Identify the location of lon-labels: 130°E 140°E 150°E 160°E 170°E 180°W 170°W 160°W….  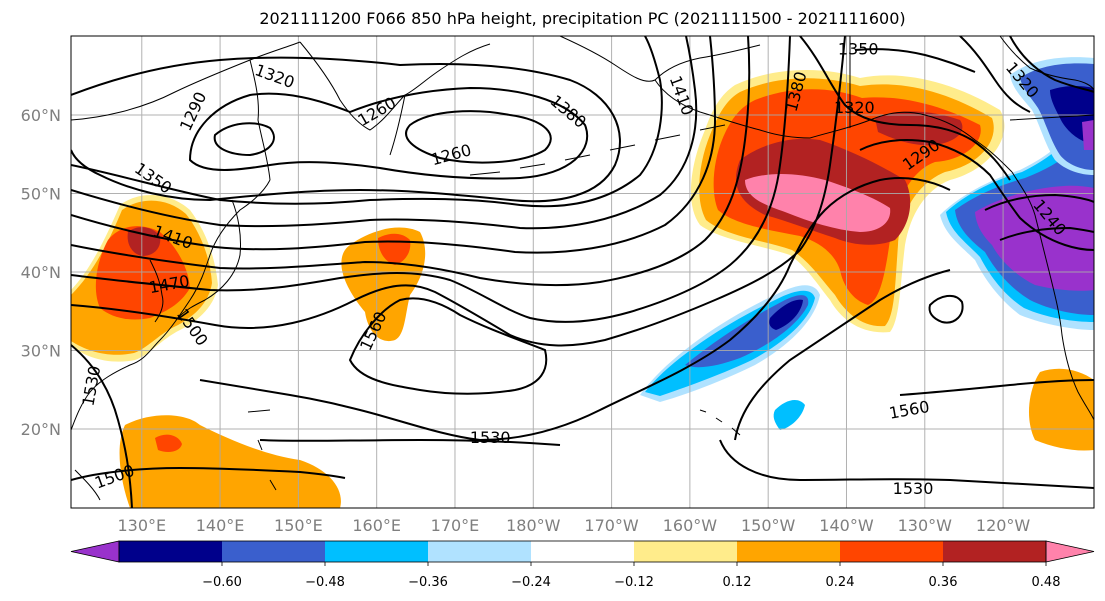
(573, 525).